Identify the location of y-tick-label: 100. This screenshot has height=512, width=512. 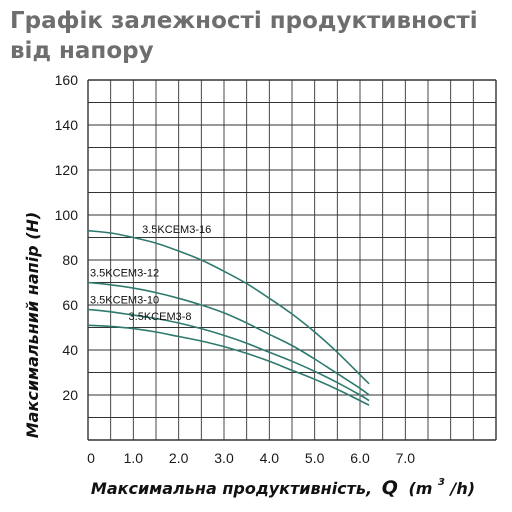
(67, 215).